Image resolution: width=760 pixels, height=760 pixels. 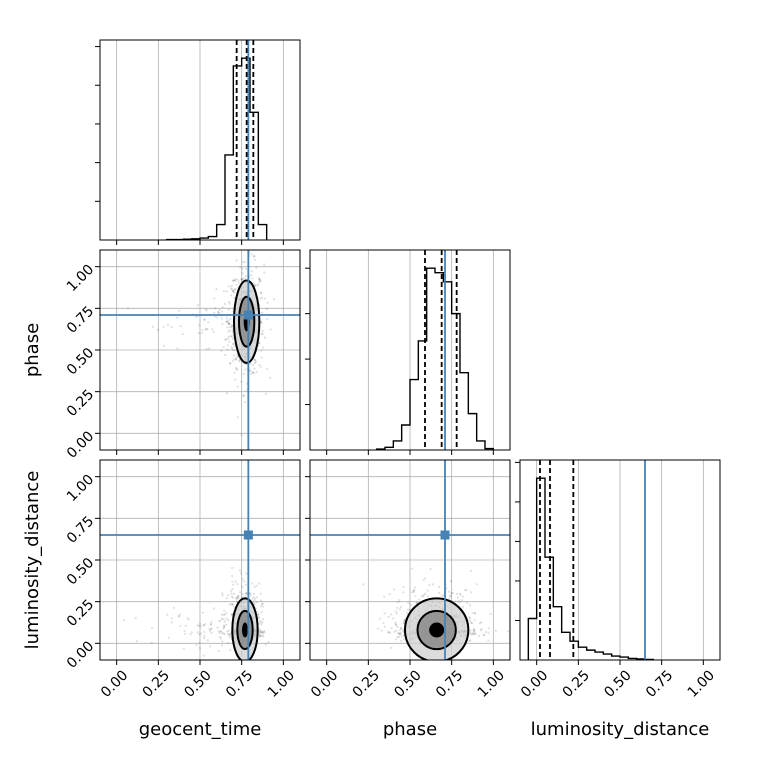 I want to click on y-tick-label: 1.00, so click(x=80, y=488).